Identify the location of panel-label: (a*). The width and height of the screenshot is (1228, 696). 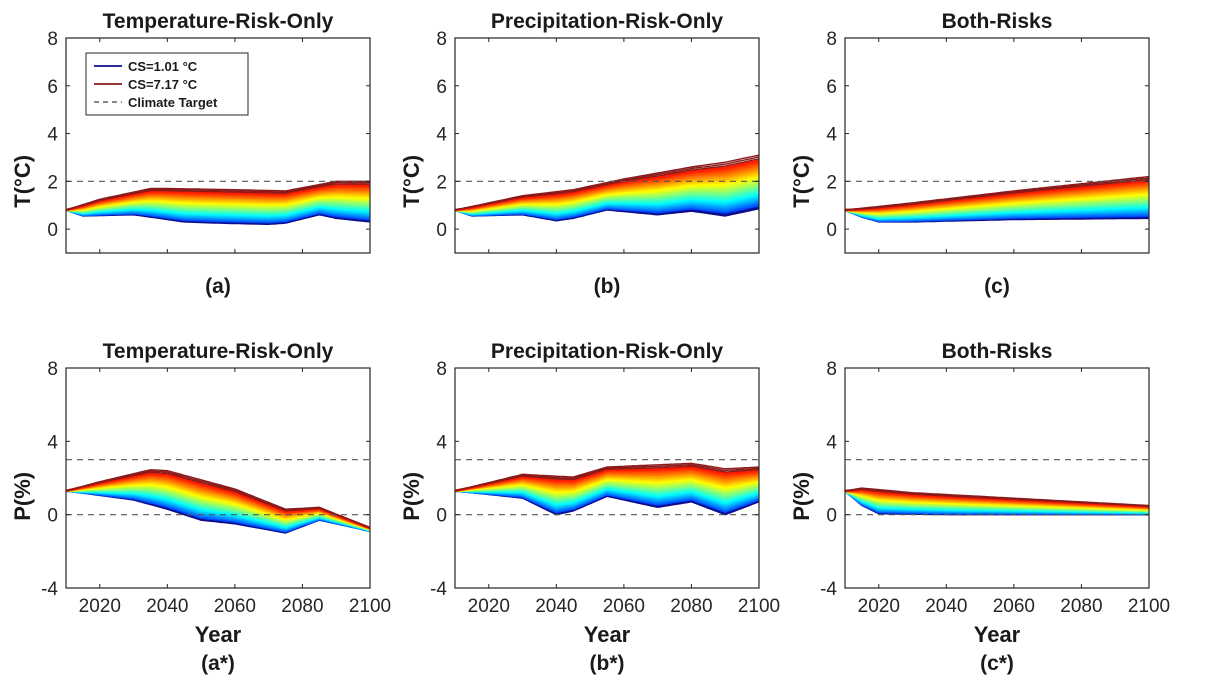
(218, 663).